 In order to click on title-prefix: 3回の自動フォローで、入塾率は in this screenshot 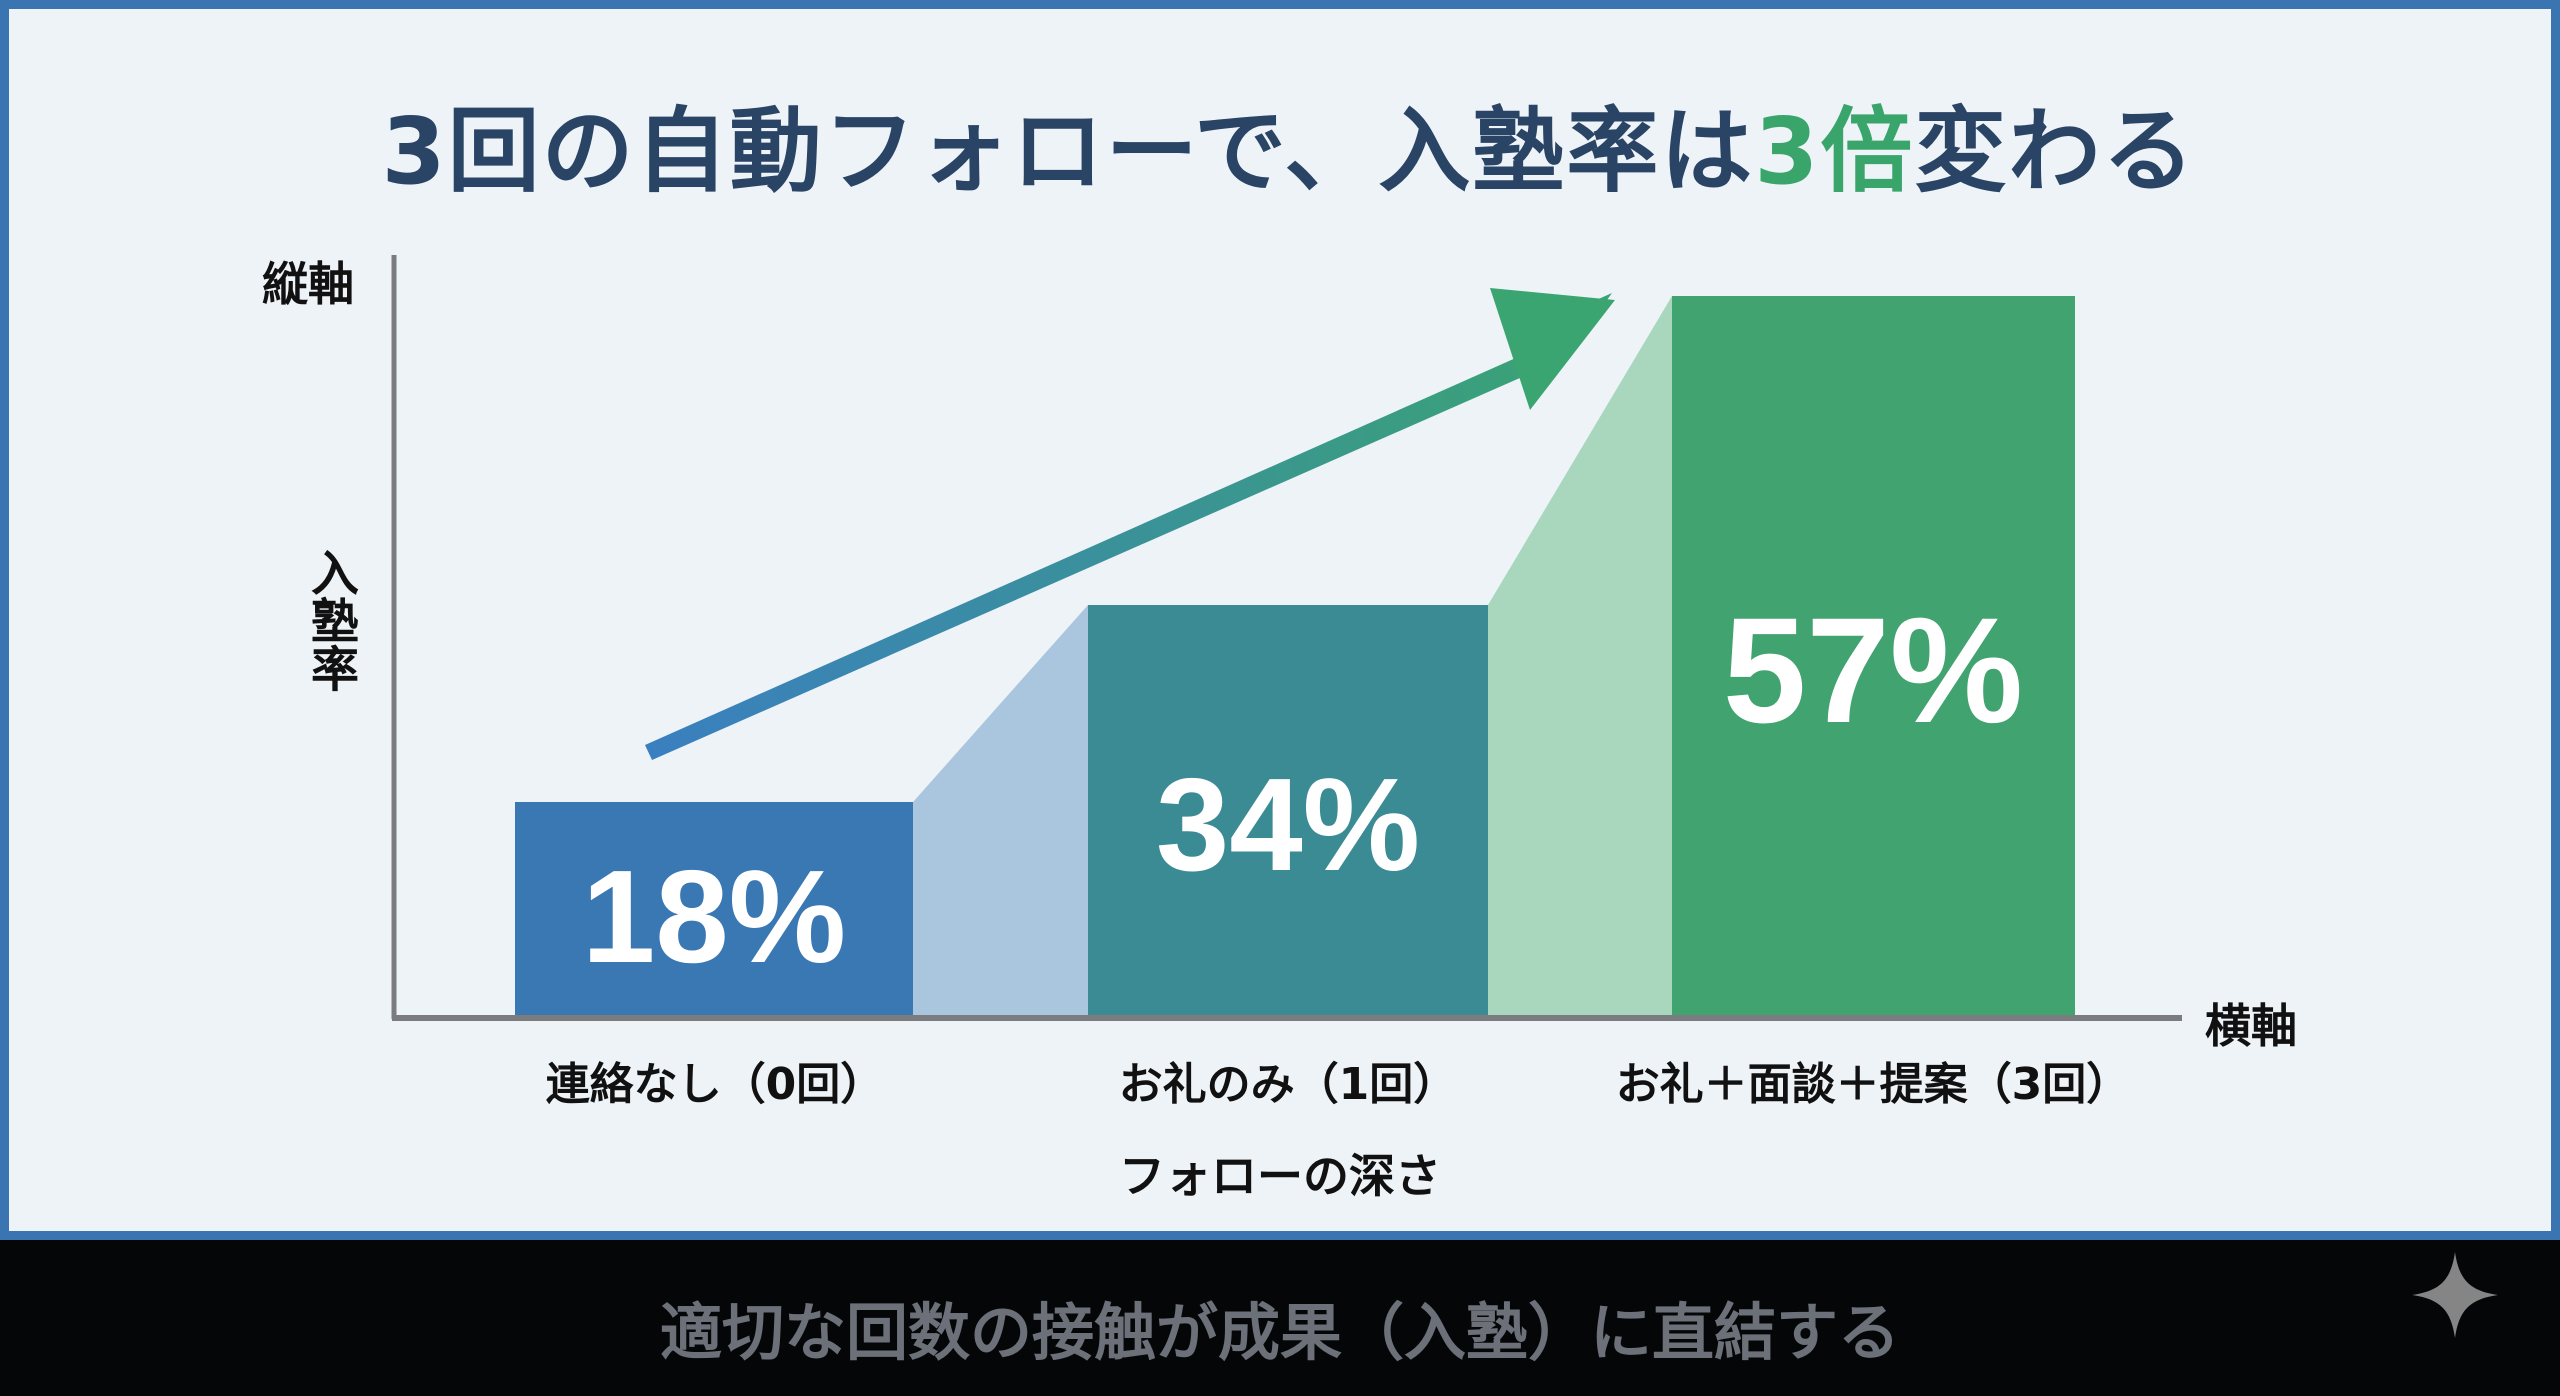, I will do `click(1068, 151)`.